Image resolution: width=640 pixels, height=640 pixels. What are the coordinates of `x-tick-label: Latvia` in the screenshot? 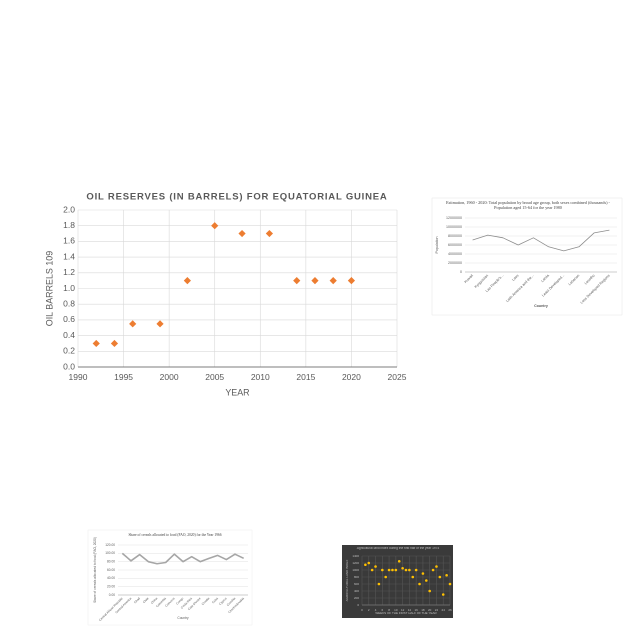 It's located at (545, 279).